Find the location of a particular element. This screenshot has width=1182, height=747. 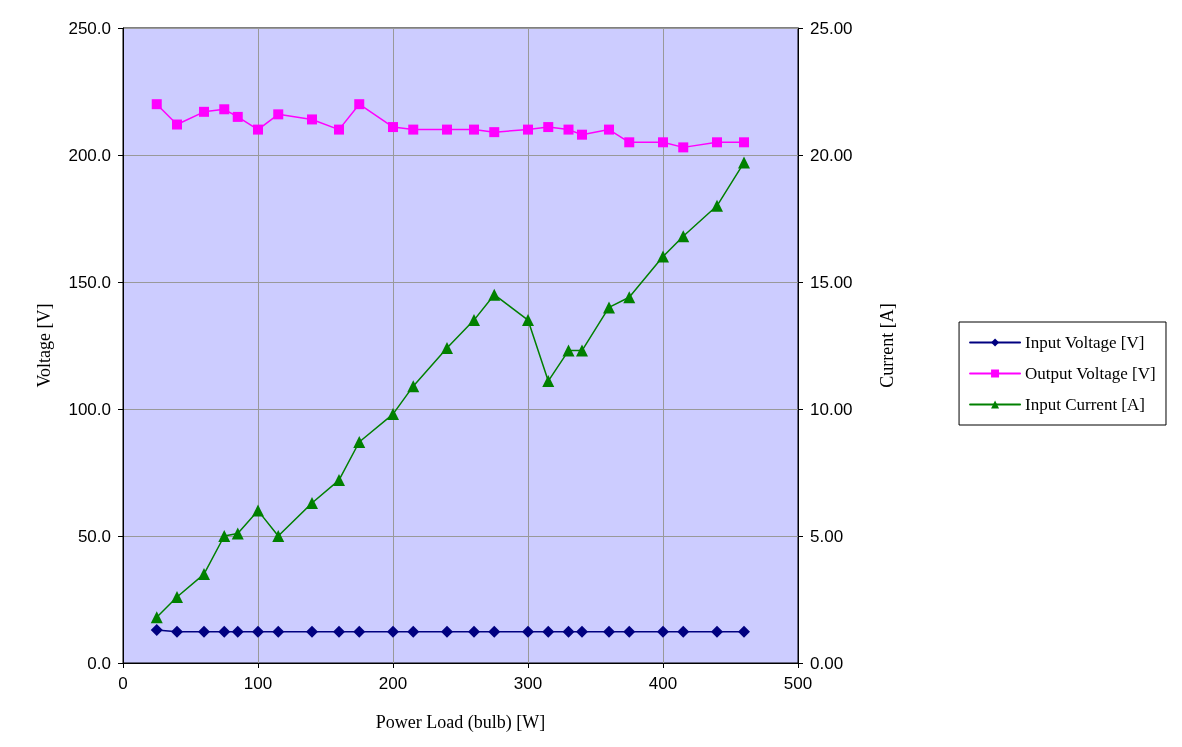

x-tick-label: 200 is located at coordinates (393, 683).